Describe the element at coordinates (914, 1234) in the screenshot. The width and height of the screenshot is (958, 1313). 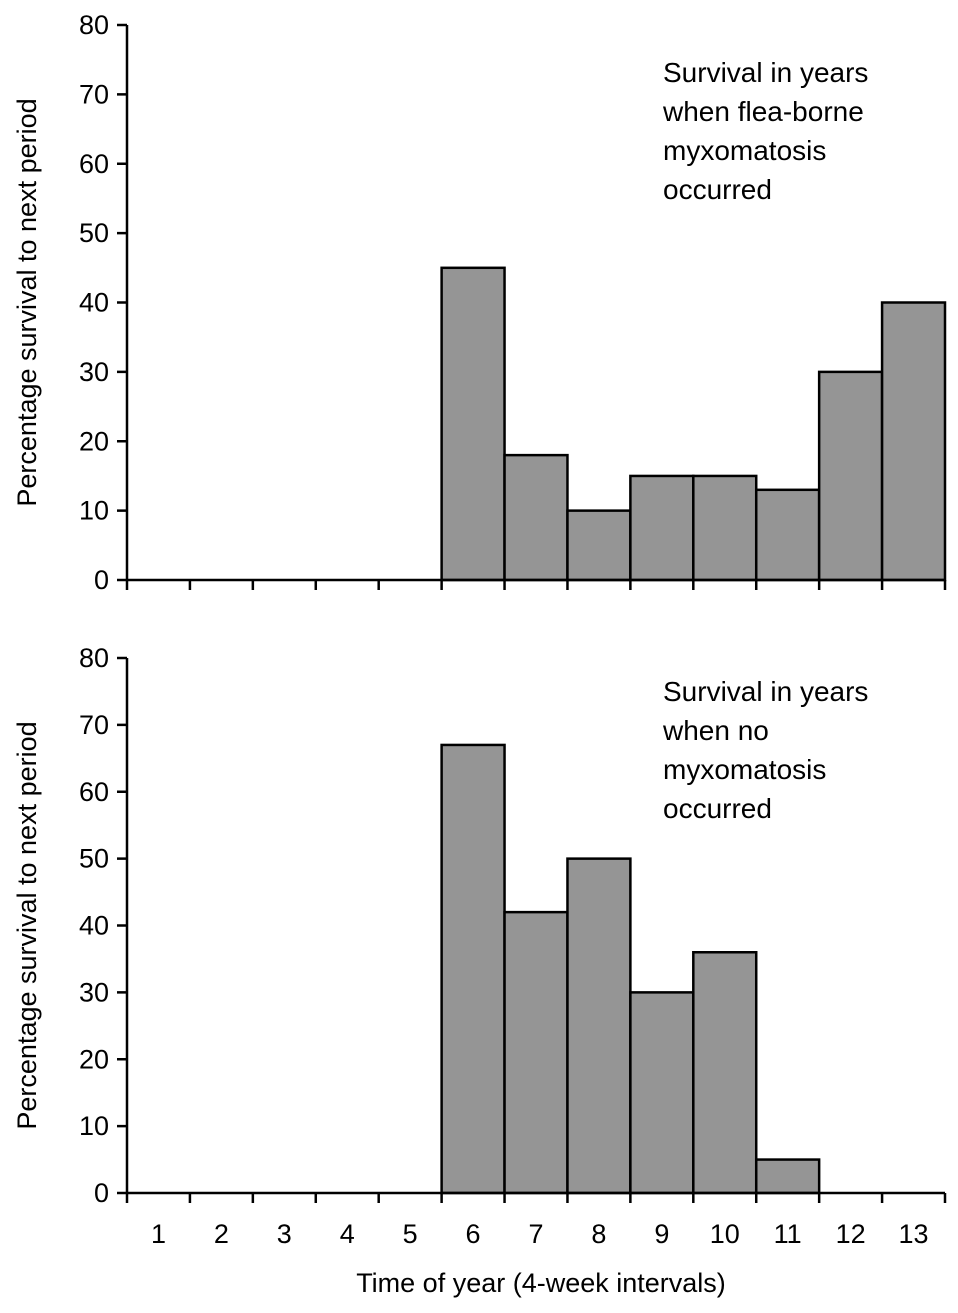
I see `x-tick-label: 13` at that location.